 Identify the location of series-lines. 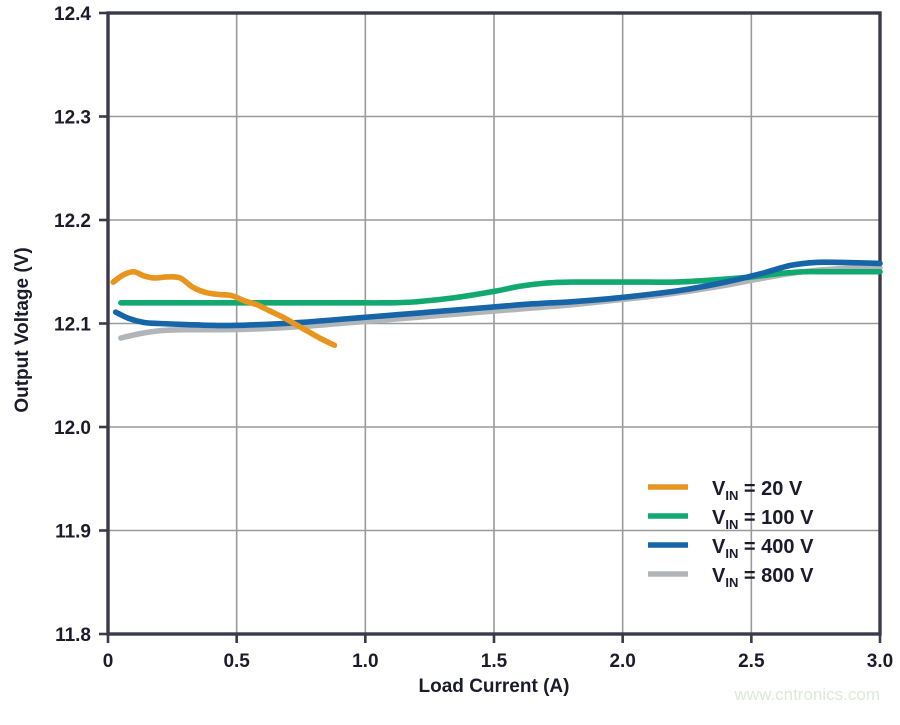
(496, 304).